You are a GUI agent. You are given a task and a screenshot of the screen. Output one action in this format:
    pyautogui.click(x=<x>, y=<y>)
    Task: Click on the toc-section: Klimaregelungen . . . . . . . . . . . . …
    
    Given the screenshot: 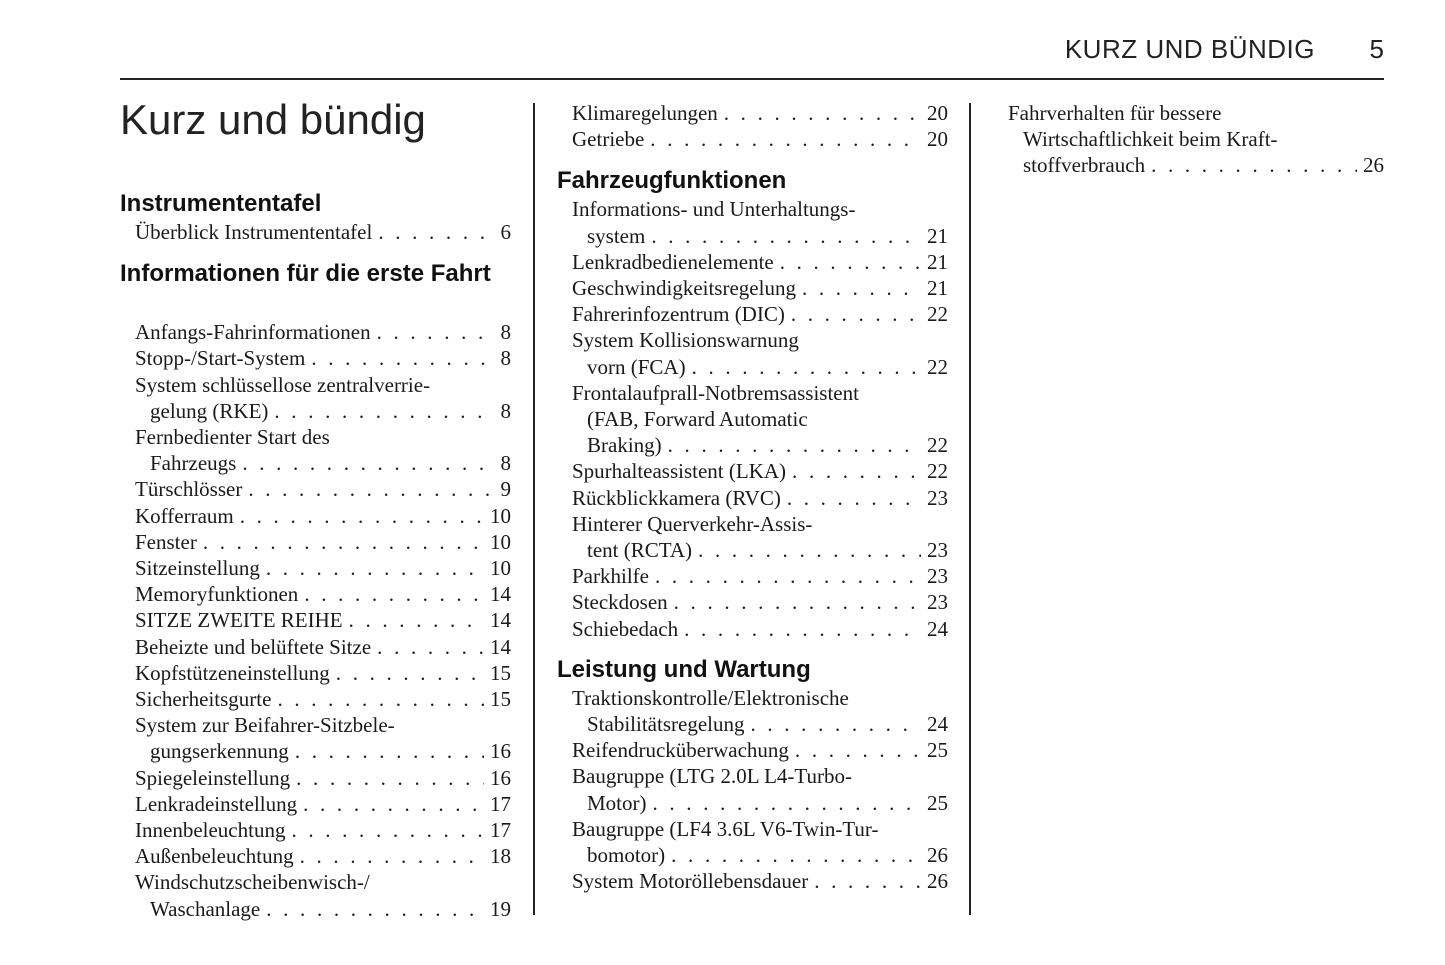 What is the action you would take?
    pyautogui.click(x=752, y=126)
    